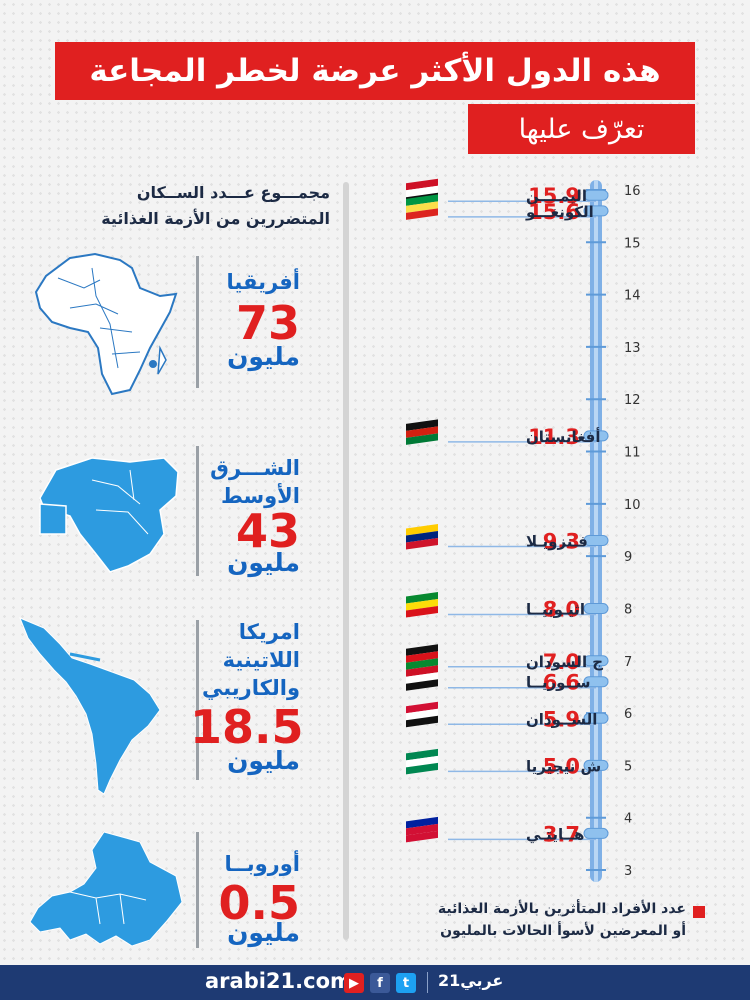 Image resolution: width=750 pixels, height=1000 pixels. I want to click on heading-line-2: المتضررين من الأزمة الغذائية, so click(215, 218).